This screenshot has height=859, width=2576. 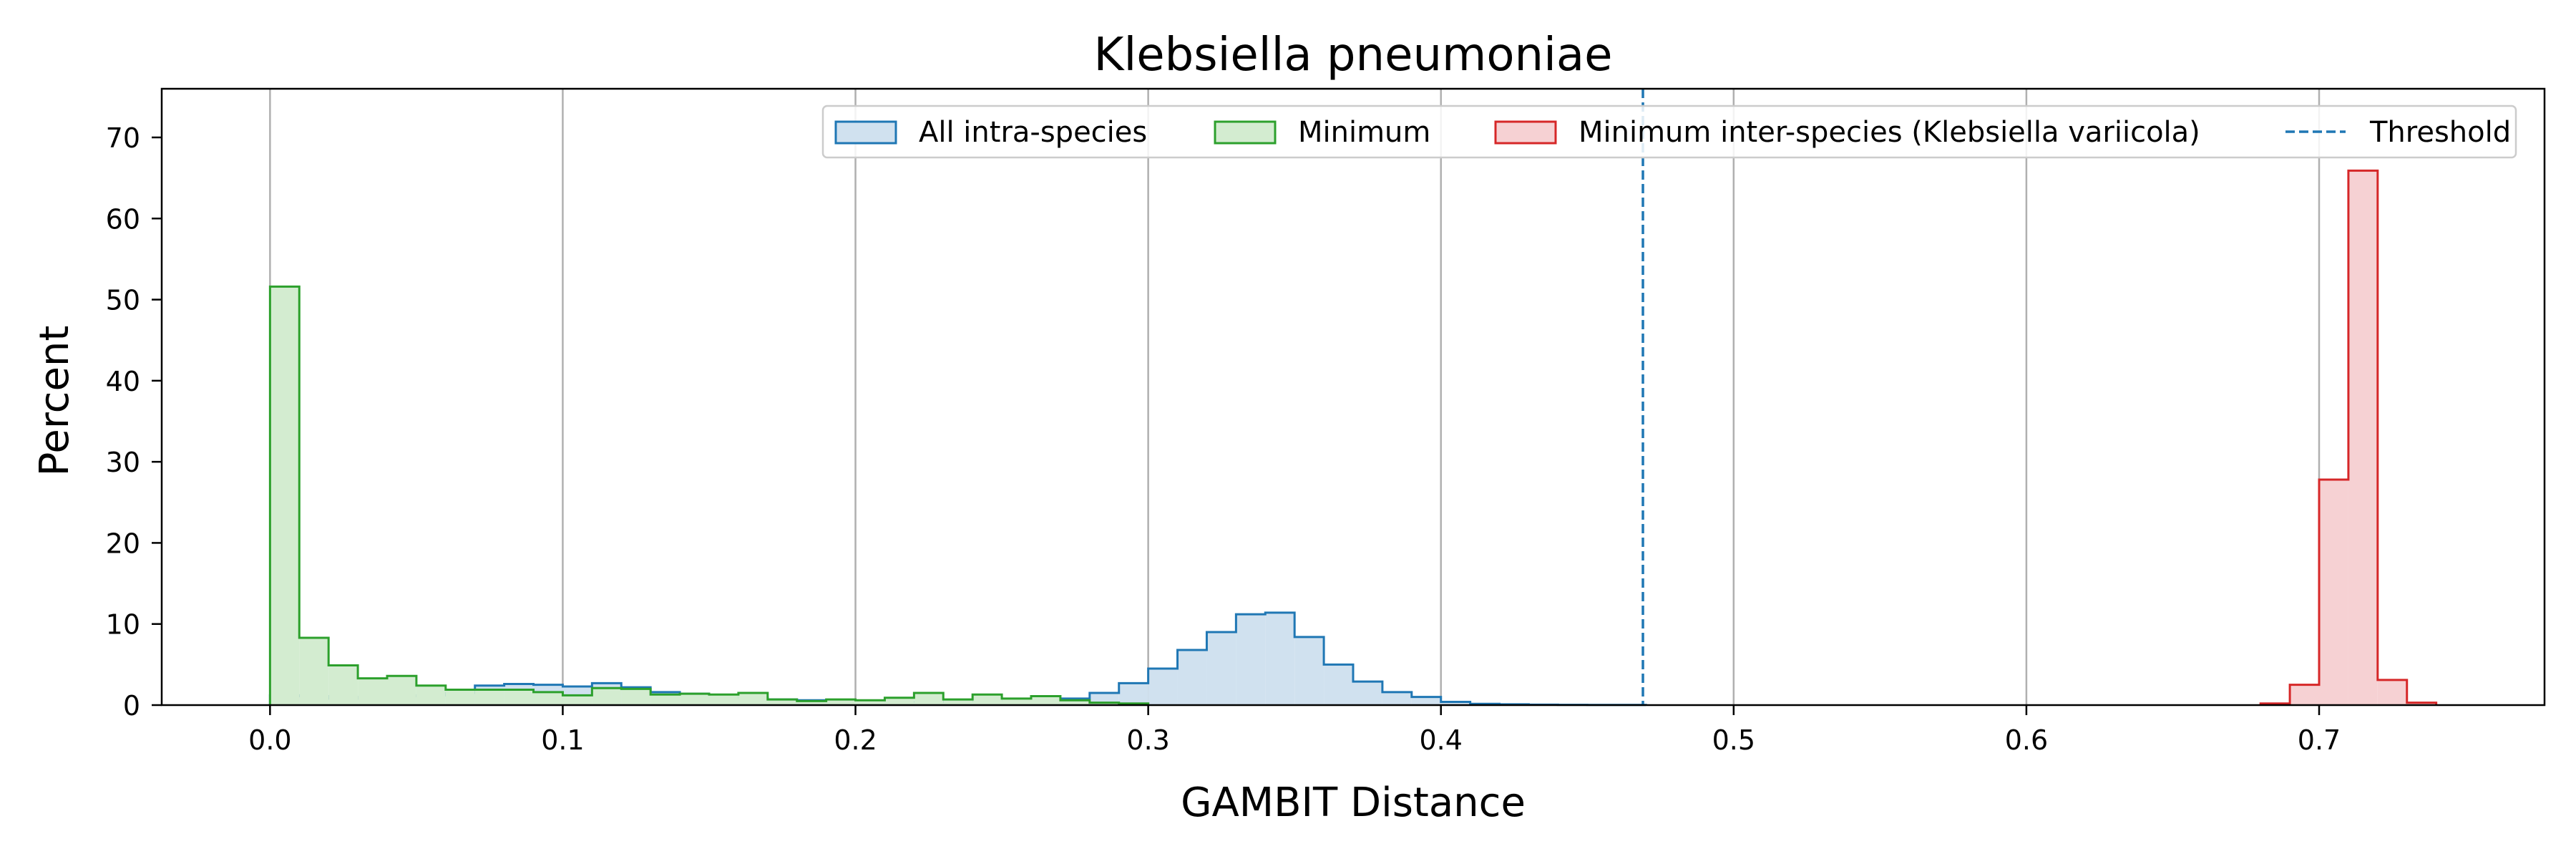 What do you see at coordinates (123, 300) in the screenshot?
I see `y-tick-label-5: 50` at bounding box center [123, 300].